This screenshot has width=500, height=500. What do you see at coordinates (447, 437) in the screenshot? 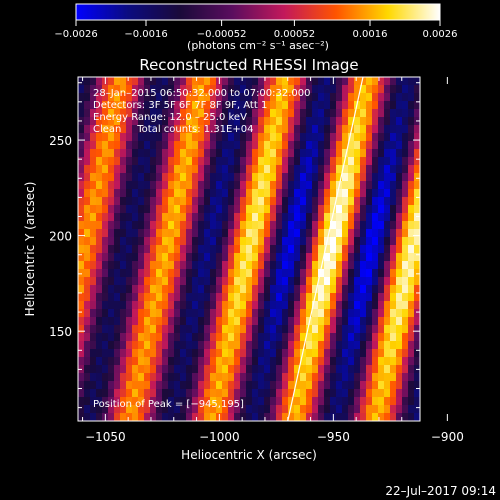
I see `x-tick-label: −900` at bounding box center [447, 437].